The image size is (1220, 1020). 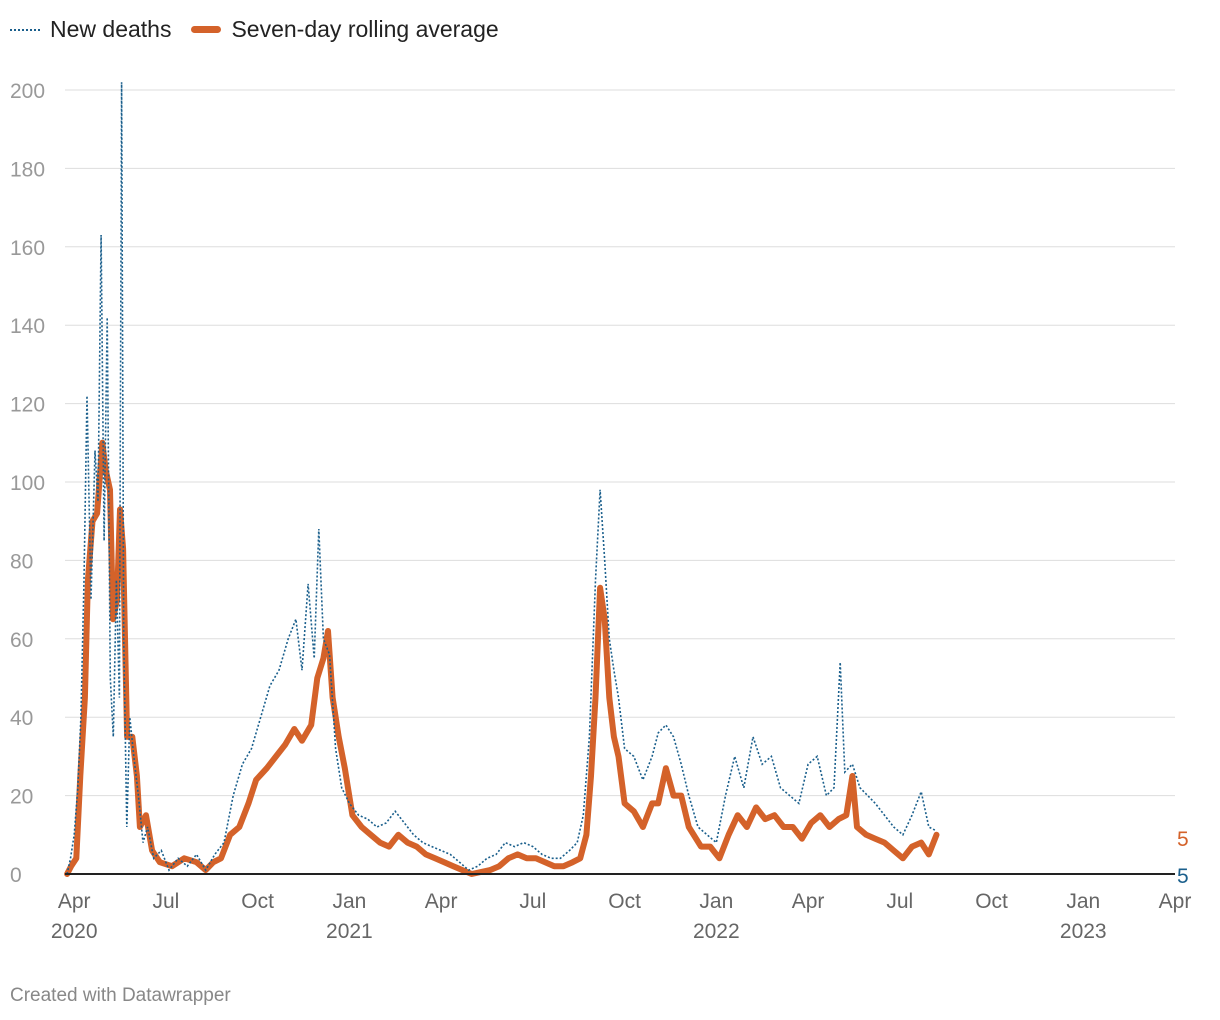 What do you see at coordinates (1183, 839) in the screenshot?
I see `end-label-rolling-average: 5` at bounding box center [1183, 839].